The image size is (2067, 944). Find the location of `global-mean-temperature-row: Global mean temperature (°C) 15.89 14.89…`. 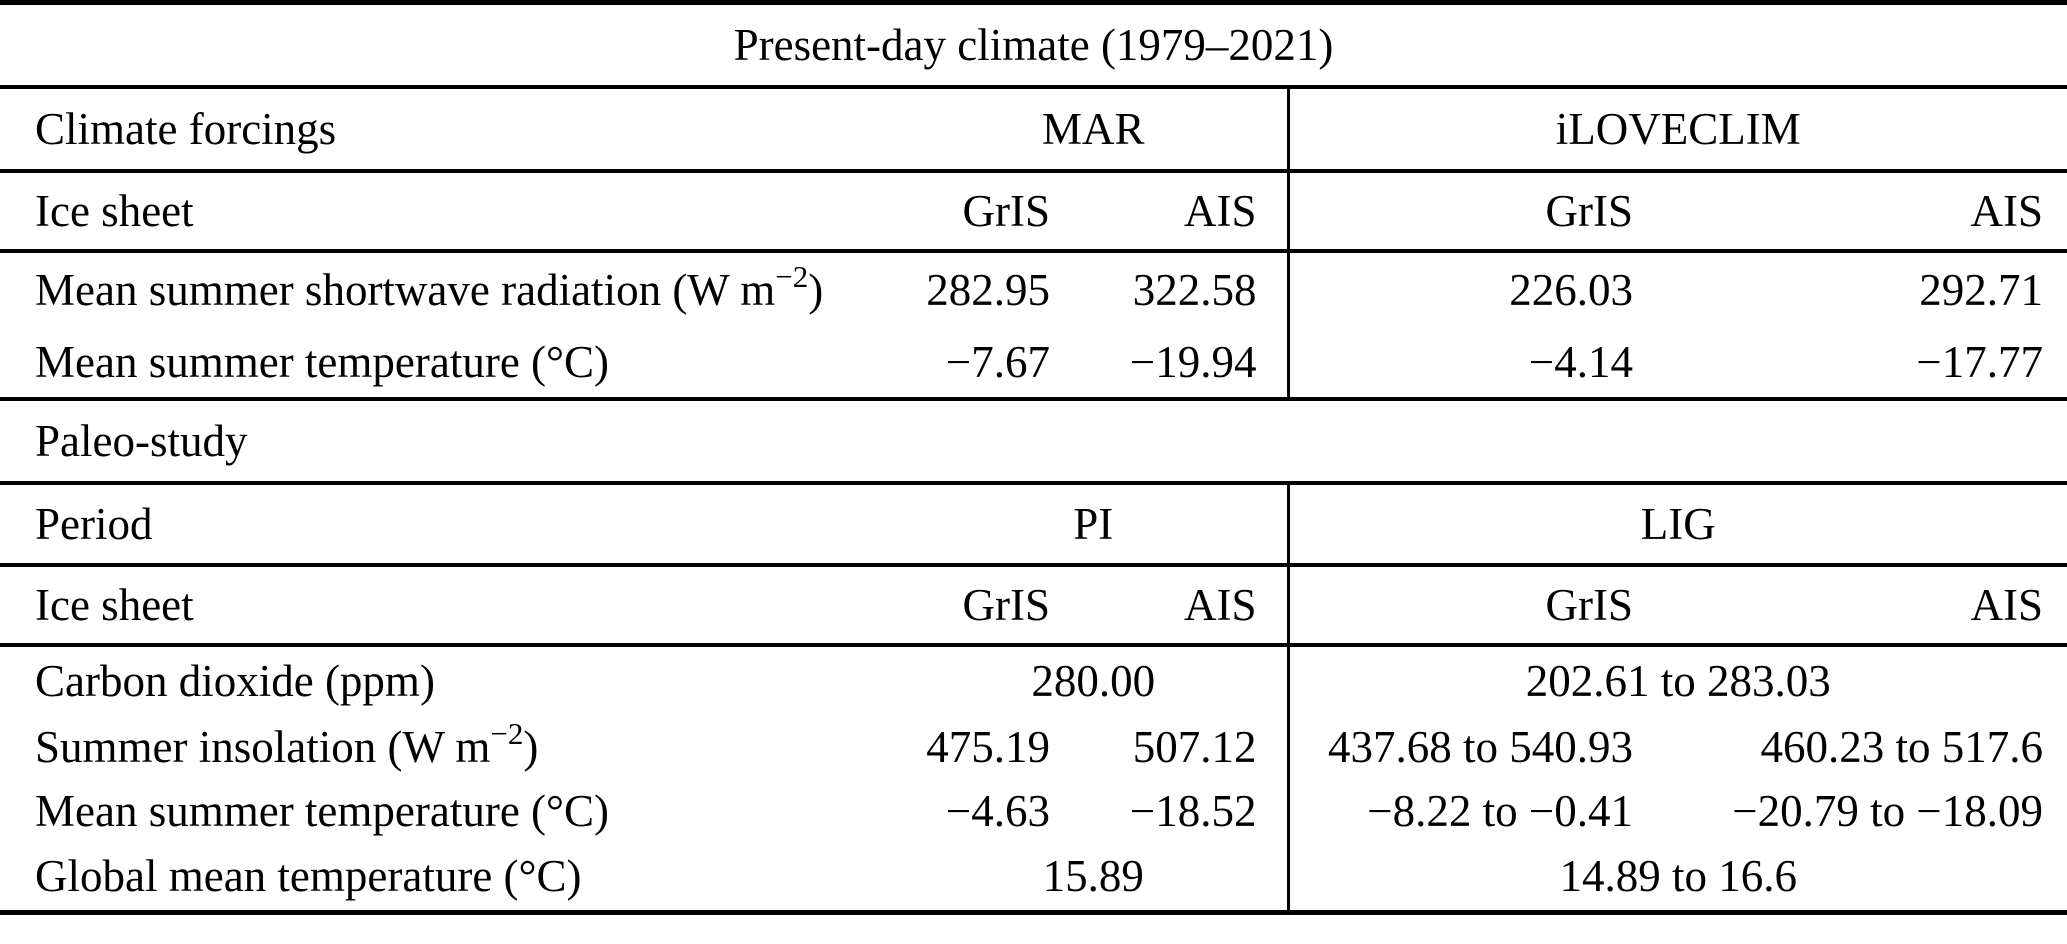

global-mean-temperature-row: Global mean temperature (°C) 15.89 14.89… is located at coordinates (1033, 877).